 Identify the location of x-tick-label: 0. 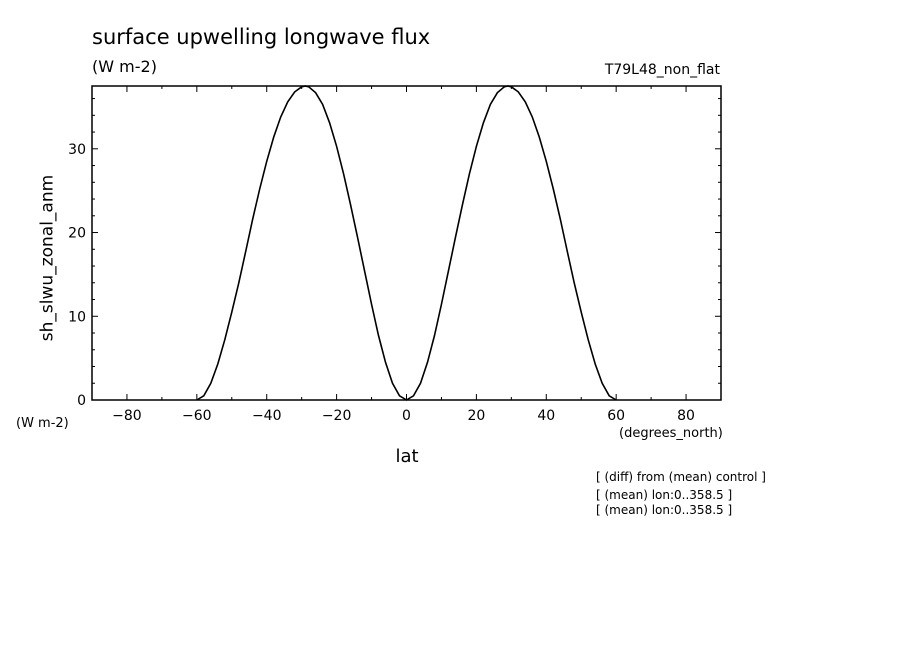
(406, 416).